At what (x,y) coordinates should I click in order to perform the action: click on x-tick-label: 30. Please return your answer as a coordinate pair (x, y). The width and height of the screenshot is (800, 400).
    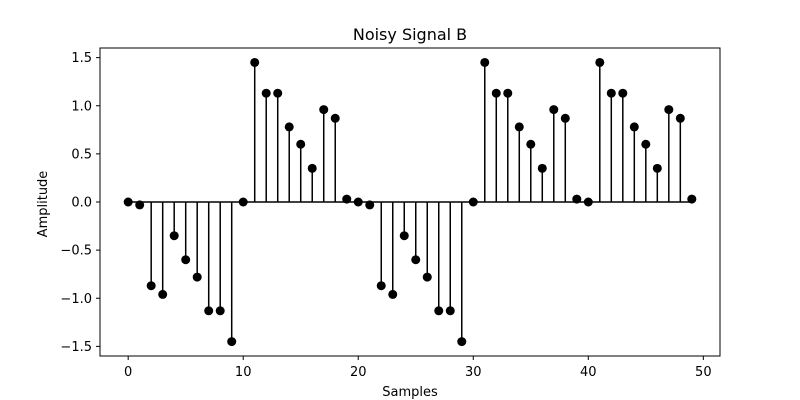
    Looking at the image, I should click on (473, 372).